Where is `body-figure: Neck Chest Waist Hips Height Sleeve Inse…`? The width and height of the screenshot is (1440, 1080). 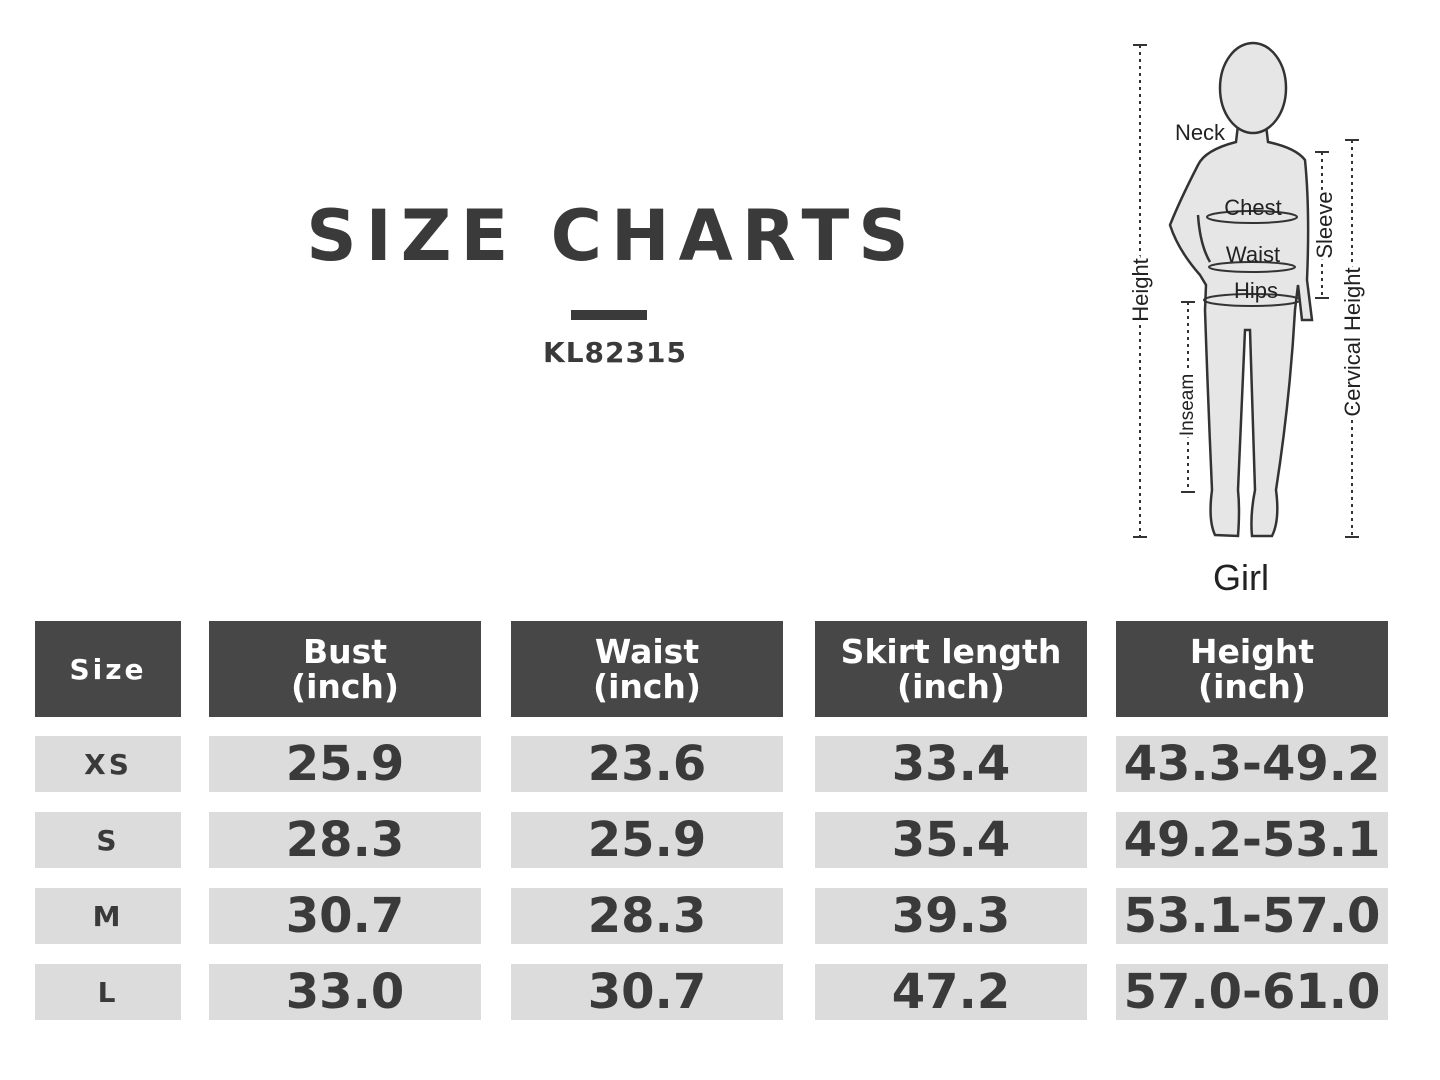 body-figure: Neck Chest Waist Hips Height Sleeve Inse… is located at coordinates (1246, 319).